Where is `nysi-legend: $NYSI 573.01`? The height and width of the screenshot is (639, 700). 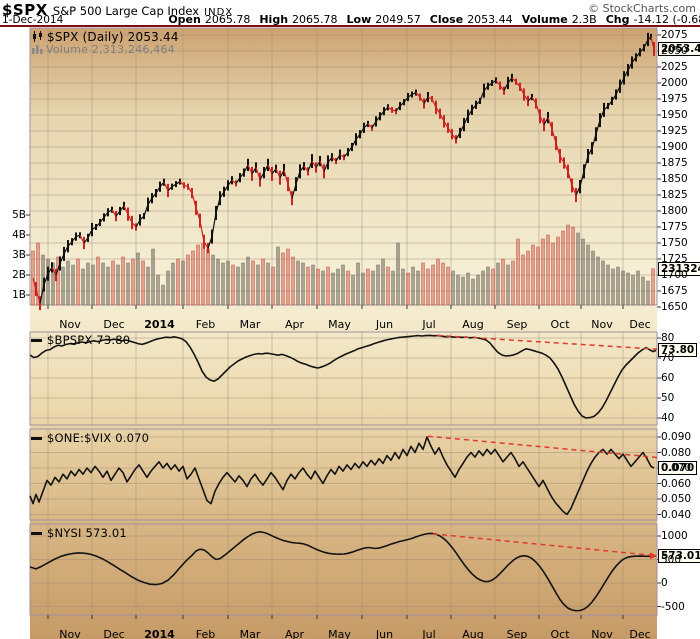 nysi-legend: $NYSI 573.01 is located at coordinates (79, 533).